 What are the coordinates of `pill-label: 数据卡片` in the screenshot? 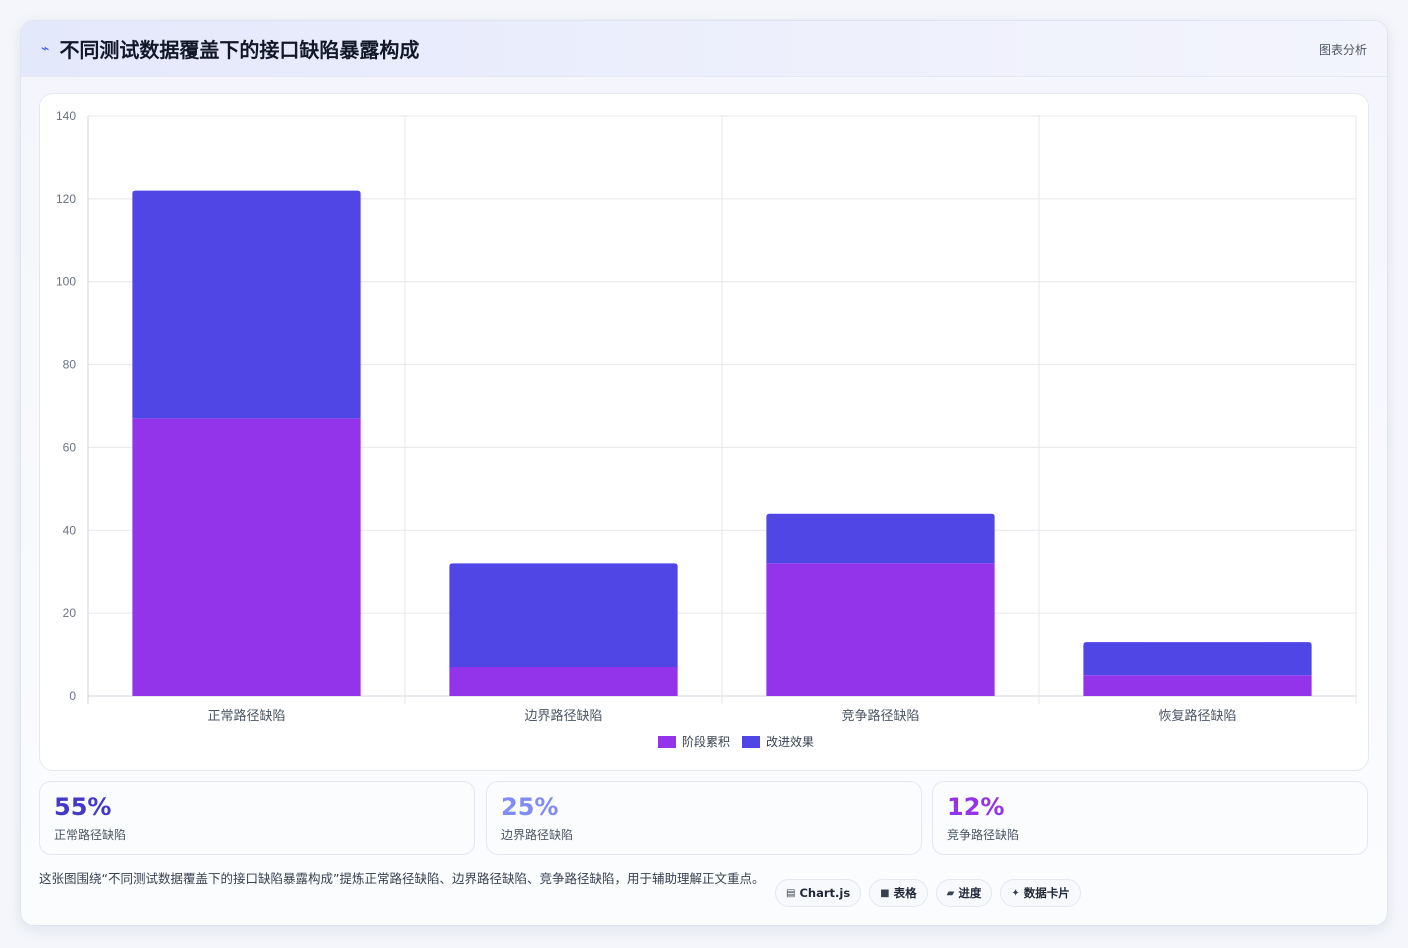 It's located at (1046, 893).